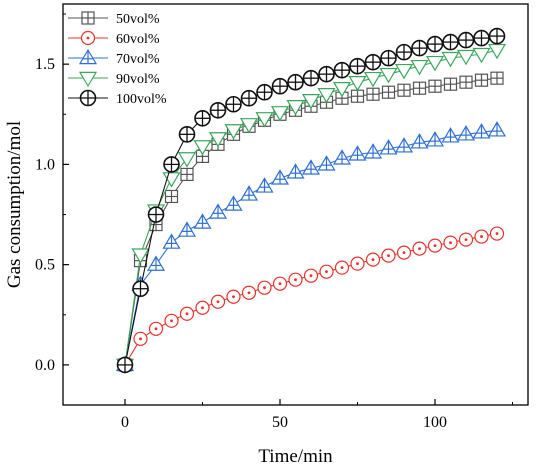 Image resolution: width=550 pixels, height=468 pixels. What do you see at coordinates (45, 64) in the screenshot?
I see `y-tick-label: 1.5` at bounding box center [45, 64].